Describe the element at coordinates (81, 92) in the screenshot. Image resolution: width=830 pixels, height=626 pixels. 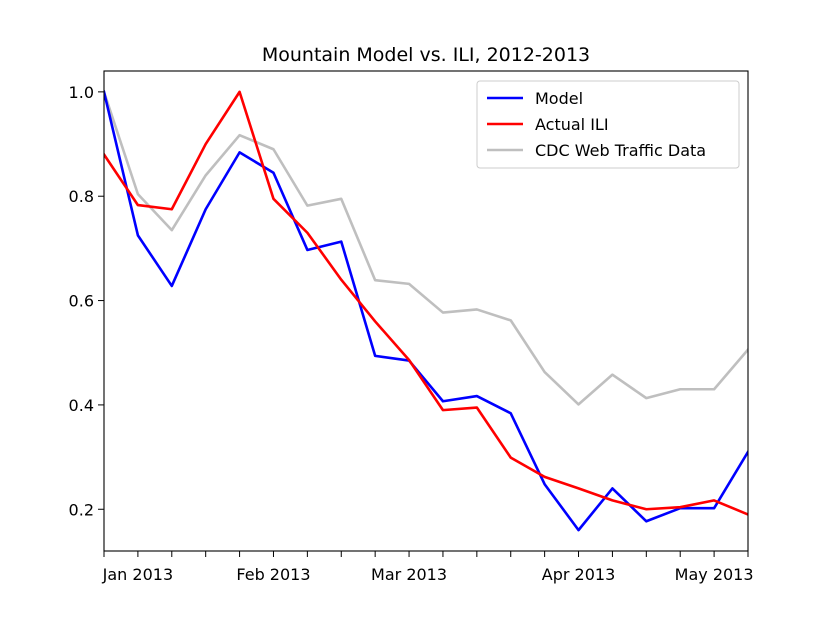
I see `y-tick-label: 1.0` at that location.